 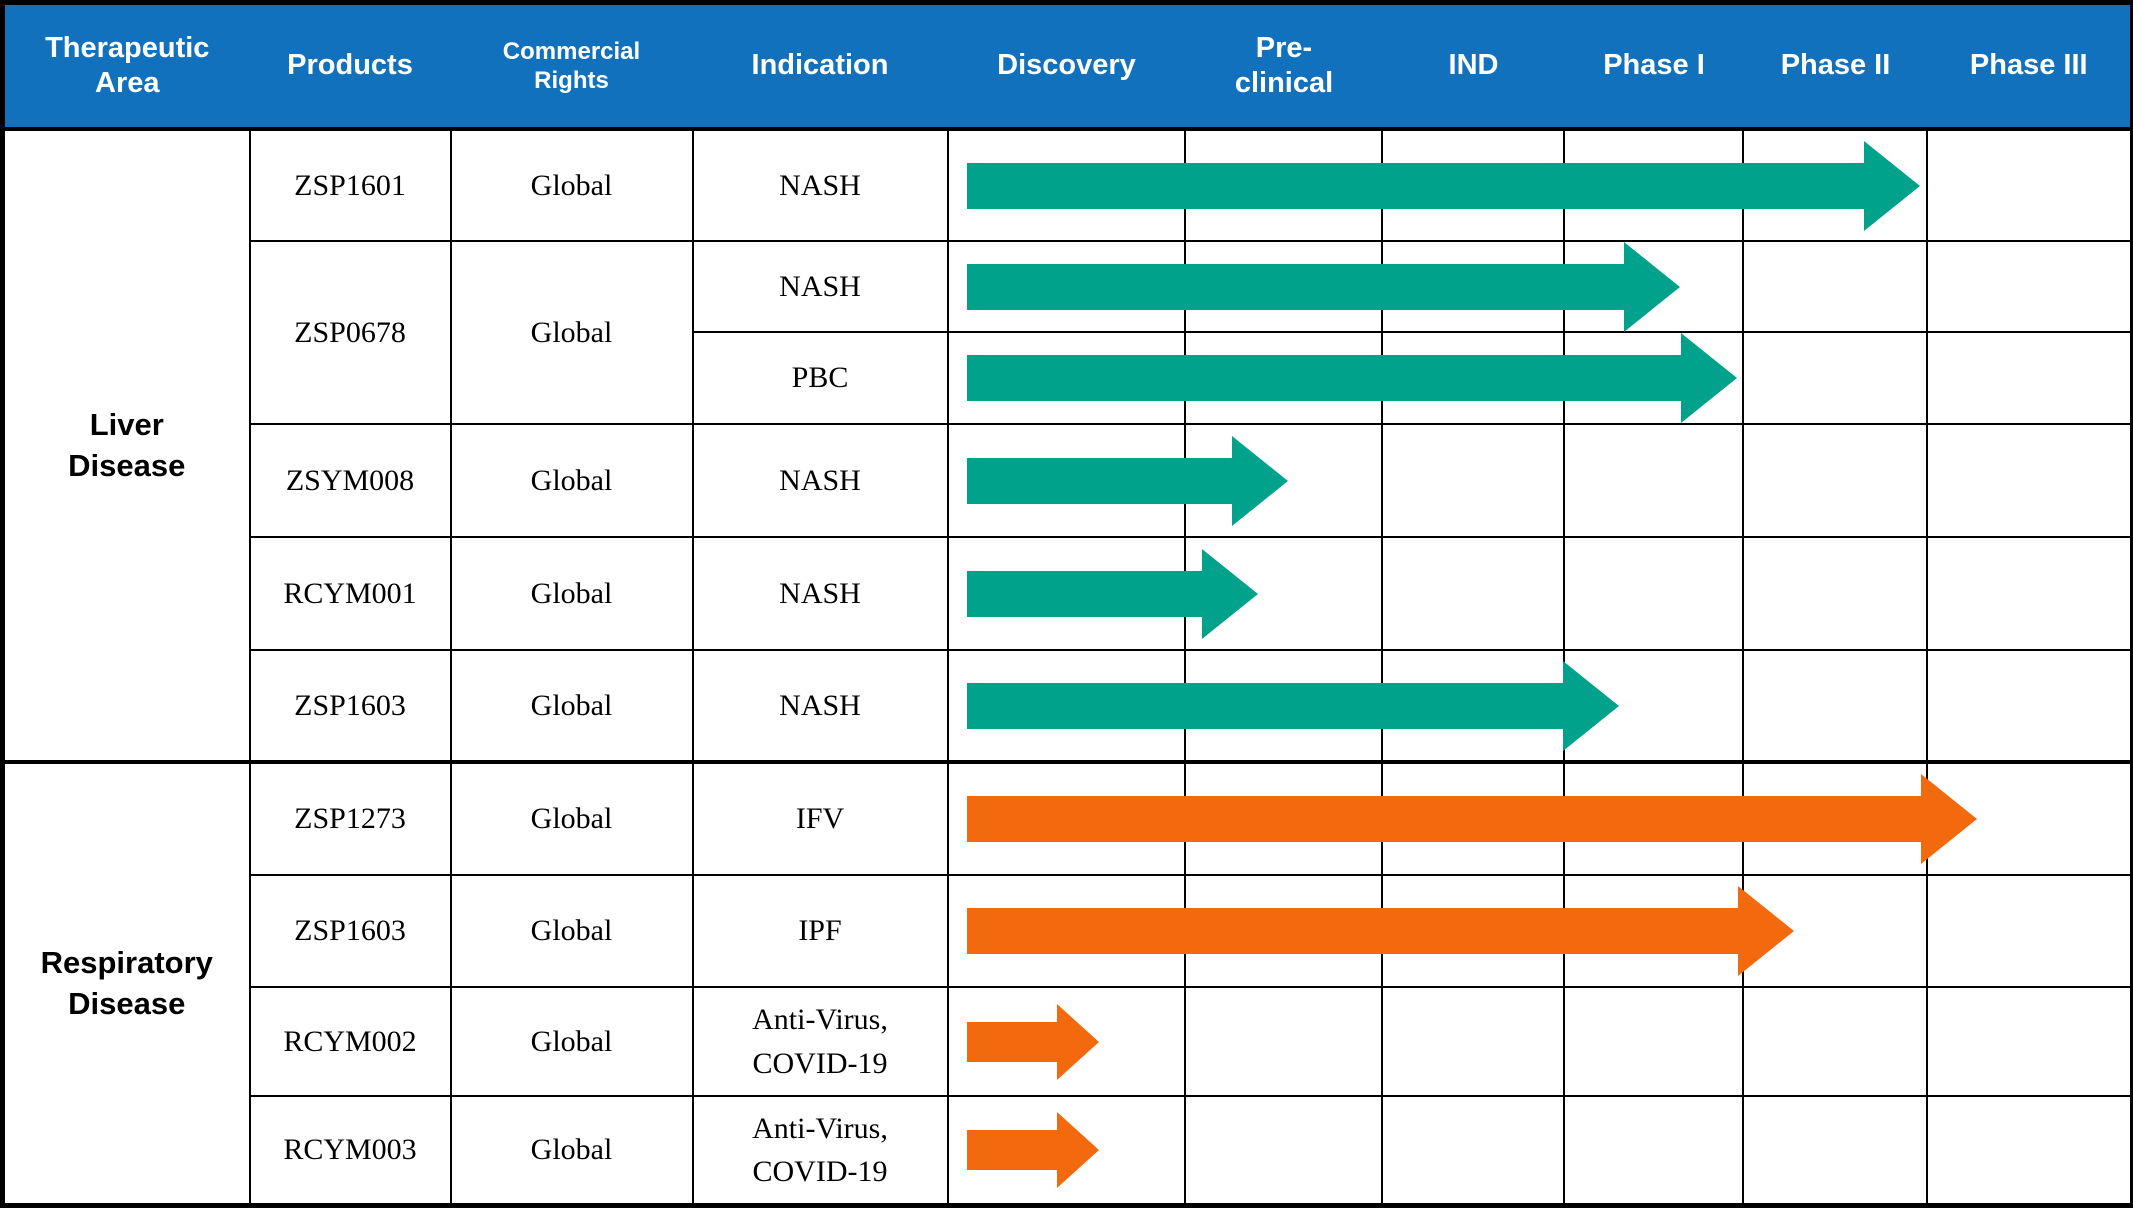 What do you see at coordinates (1654, 66) in the screenshot?
I see `col-header-phase1: Phase I` at bounding box center [1654, 66].